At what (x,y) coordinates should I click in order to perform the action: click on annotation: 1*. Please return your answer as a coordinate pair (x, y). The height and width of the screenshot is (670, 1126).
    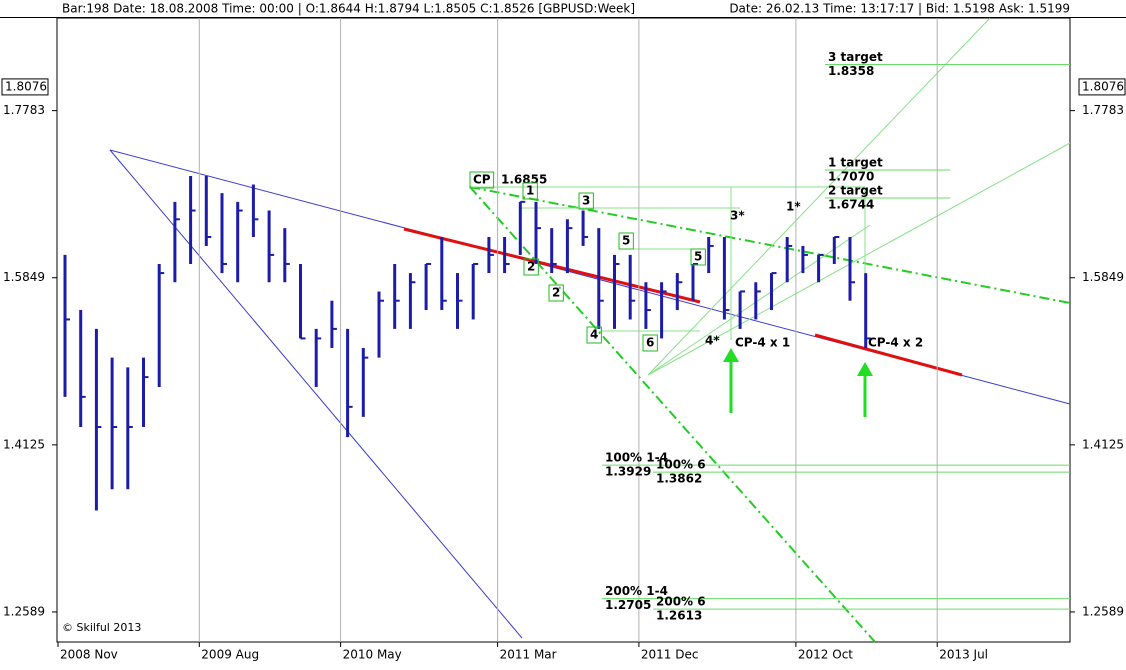
    Looking at the image, I should click on (793, 207).